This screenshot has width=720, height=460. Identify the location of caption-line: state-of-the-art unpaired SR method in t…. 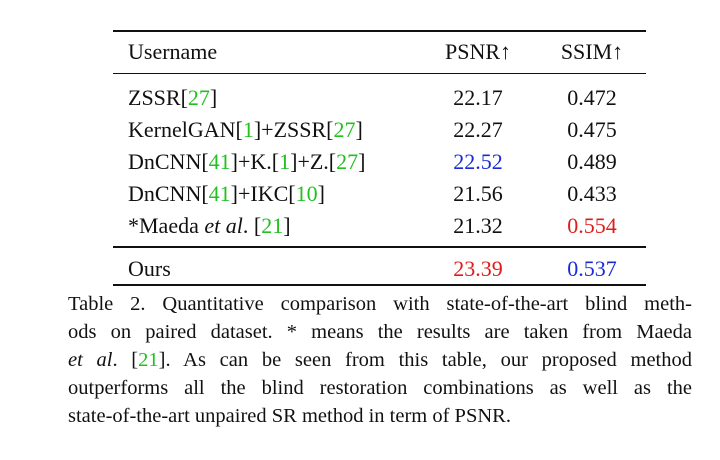
(380, 416).